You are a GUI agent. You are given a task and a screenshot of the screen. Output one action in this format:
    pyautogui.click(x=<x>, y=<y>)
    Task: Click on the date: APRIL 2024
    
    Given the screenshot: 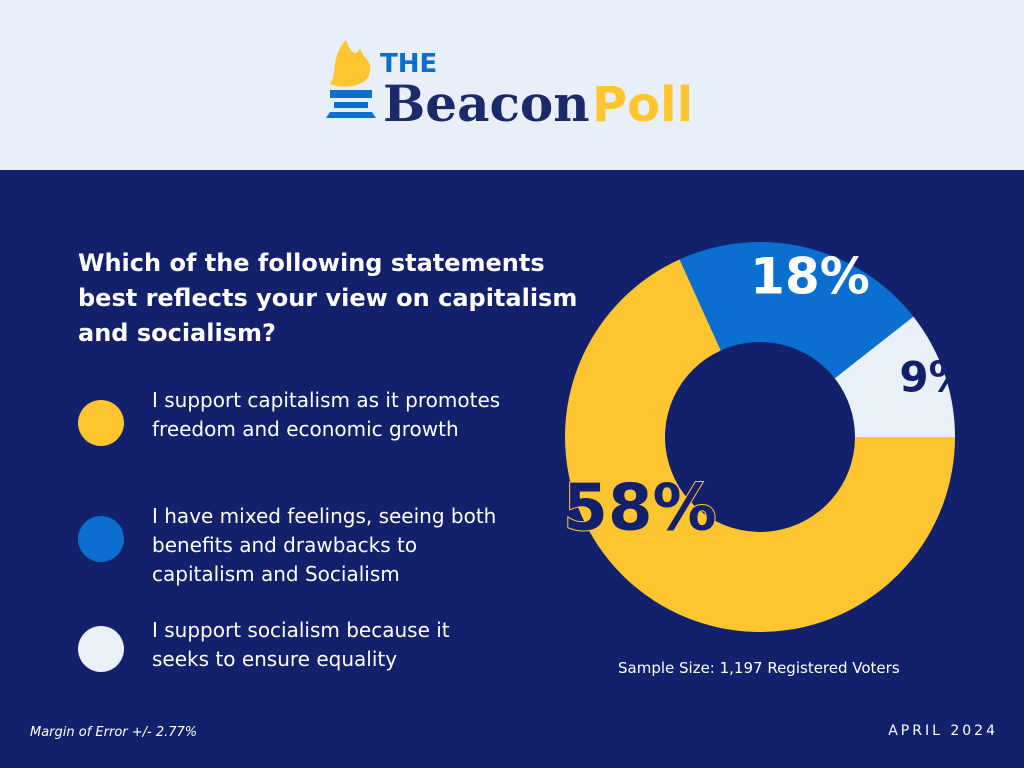 What is the action you would take?
    pyautogui.click(x=943, y=731)
    